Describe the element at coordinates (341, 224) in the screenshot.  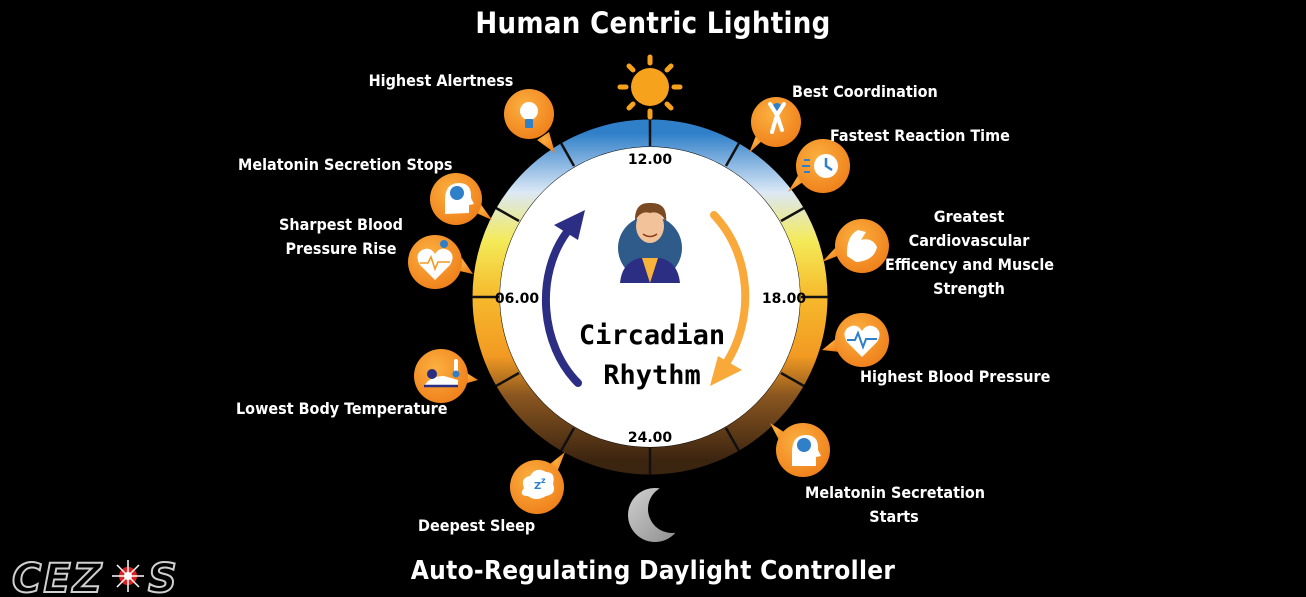
I see `label-line: Sharpest Blood` at that location.